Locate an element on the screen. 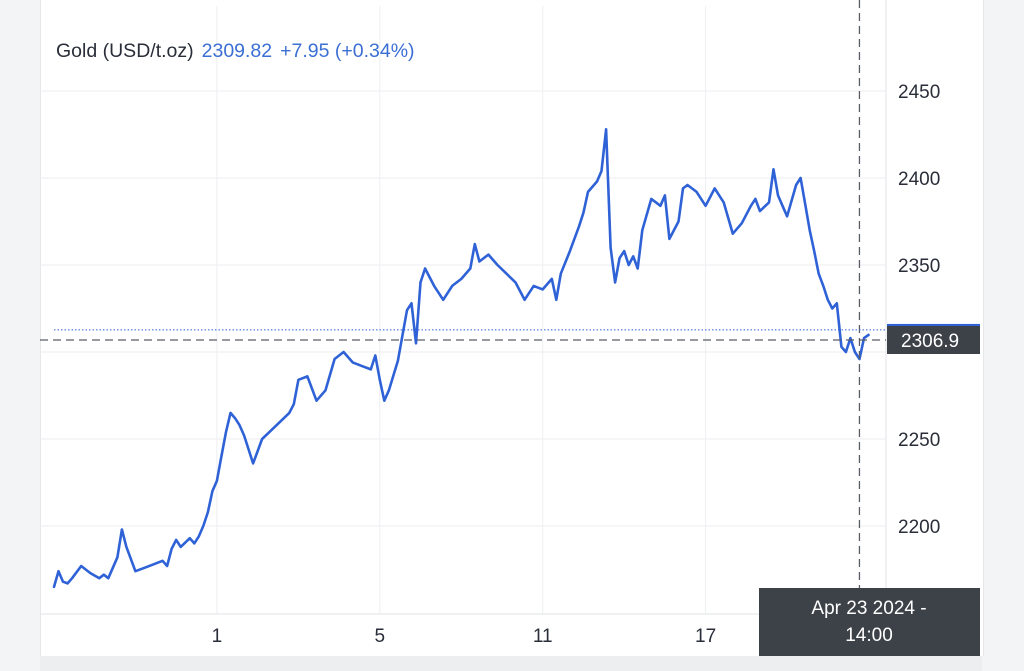  x-tick-label: 11 is located at coordinates (543, 636).